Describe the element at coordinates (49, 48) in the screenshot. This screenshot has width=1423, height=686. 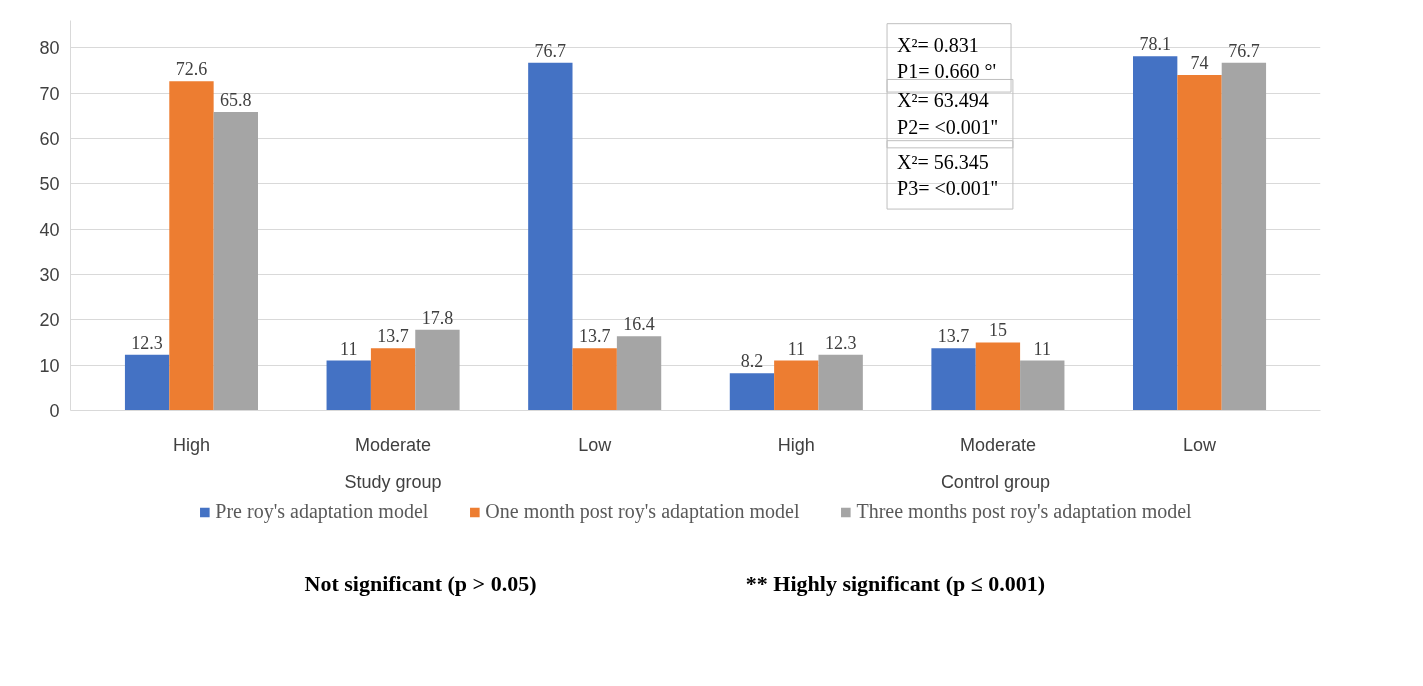
I see `y-tick-label: 80` at that location.